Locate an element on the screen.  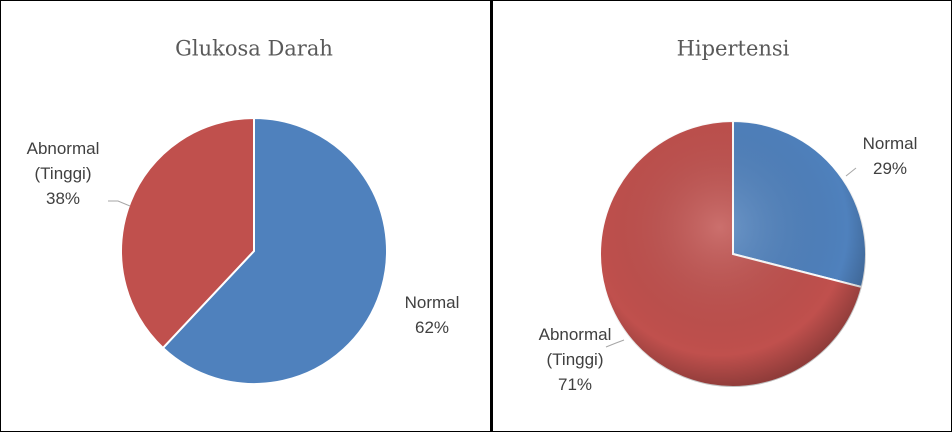
data-label: Abnormal (Tinggi) 71% is located at coordinates (575, 359).